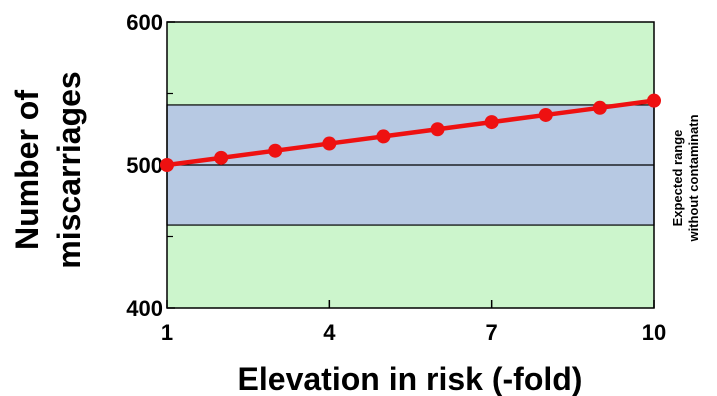 The width and height of the screenshot is (717, 396). I want to click on x-tick-label: 4, so click(329, 332).